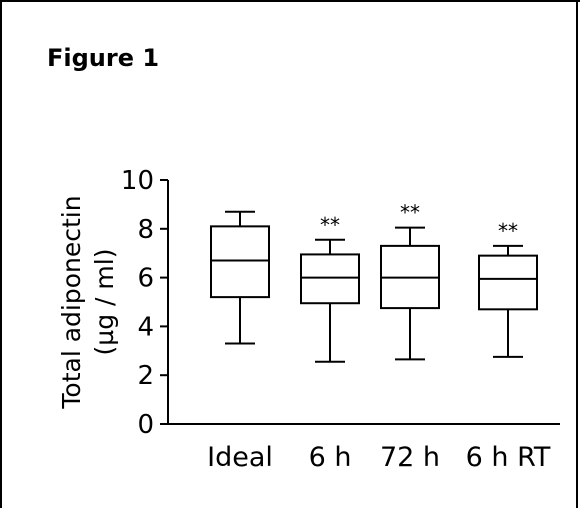 The height and width of the screenshot is (508, 580). What do you see at coordinates (145, 376) in the screenshot?
I see `y-tick-label: 2` at bounding box center [145, 376].